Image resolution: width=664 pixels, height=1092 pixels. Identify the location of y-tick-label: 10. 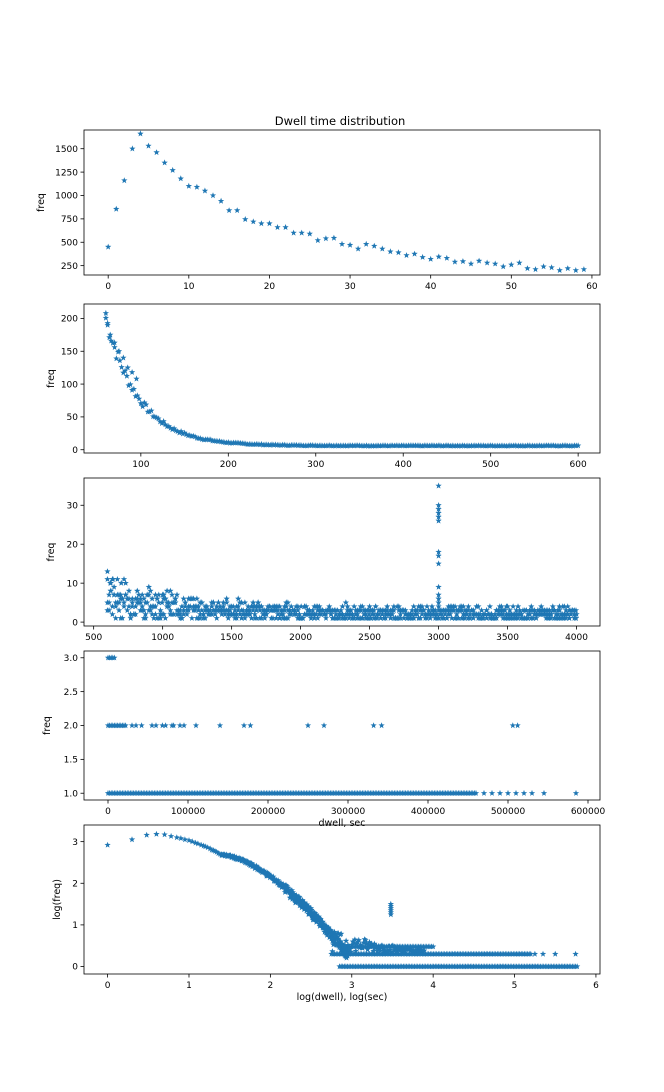
(73, 584).